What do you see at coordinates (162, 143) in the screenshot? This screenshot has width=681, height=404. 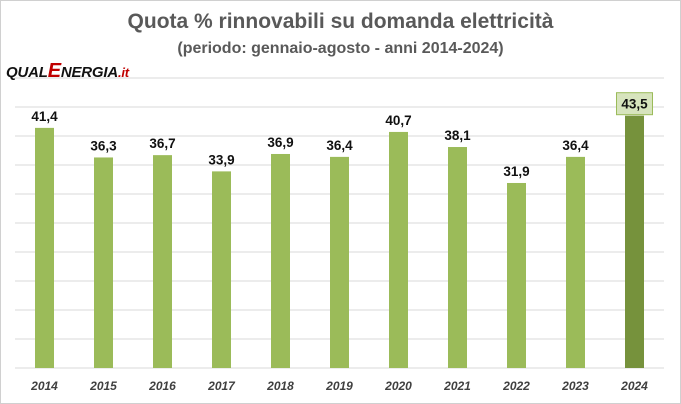 I see `data-label-2016: 36,7` at bounding box center [162, 143].